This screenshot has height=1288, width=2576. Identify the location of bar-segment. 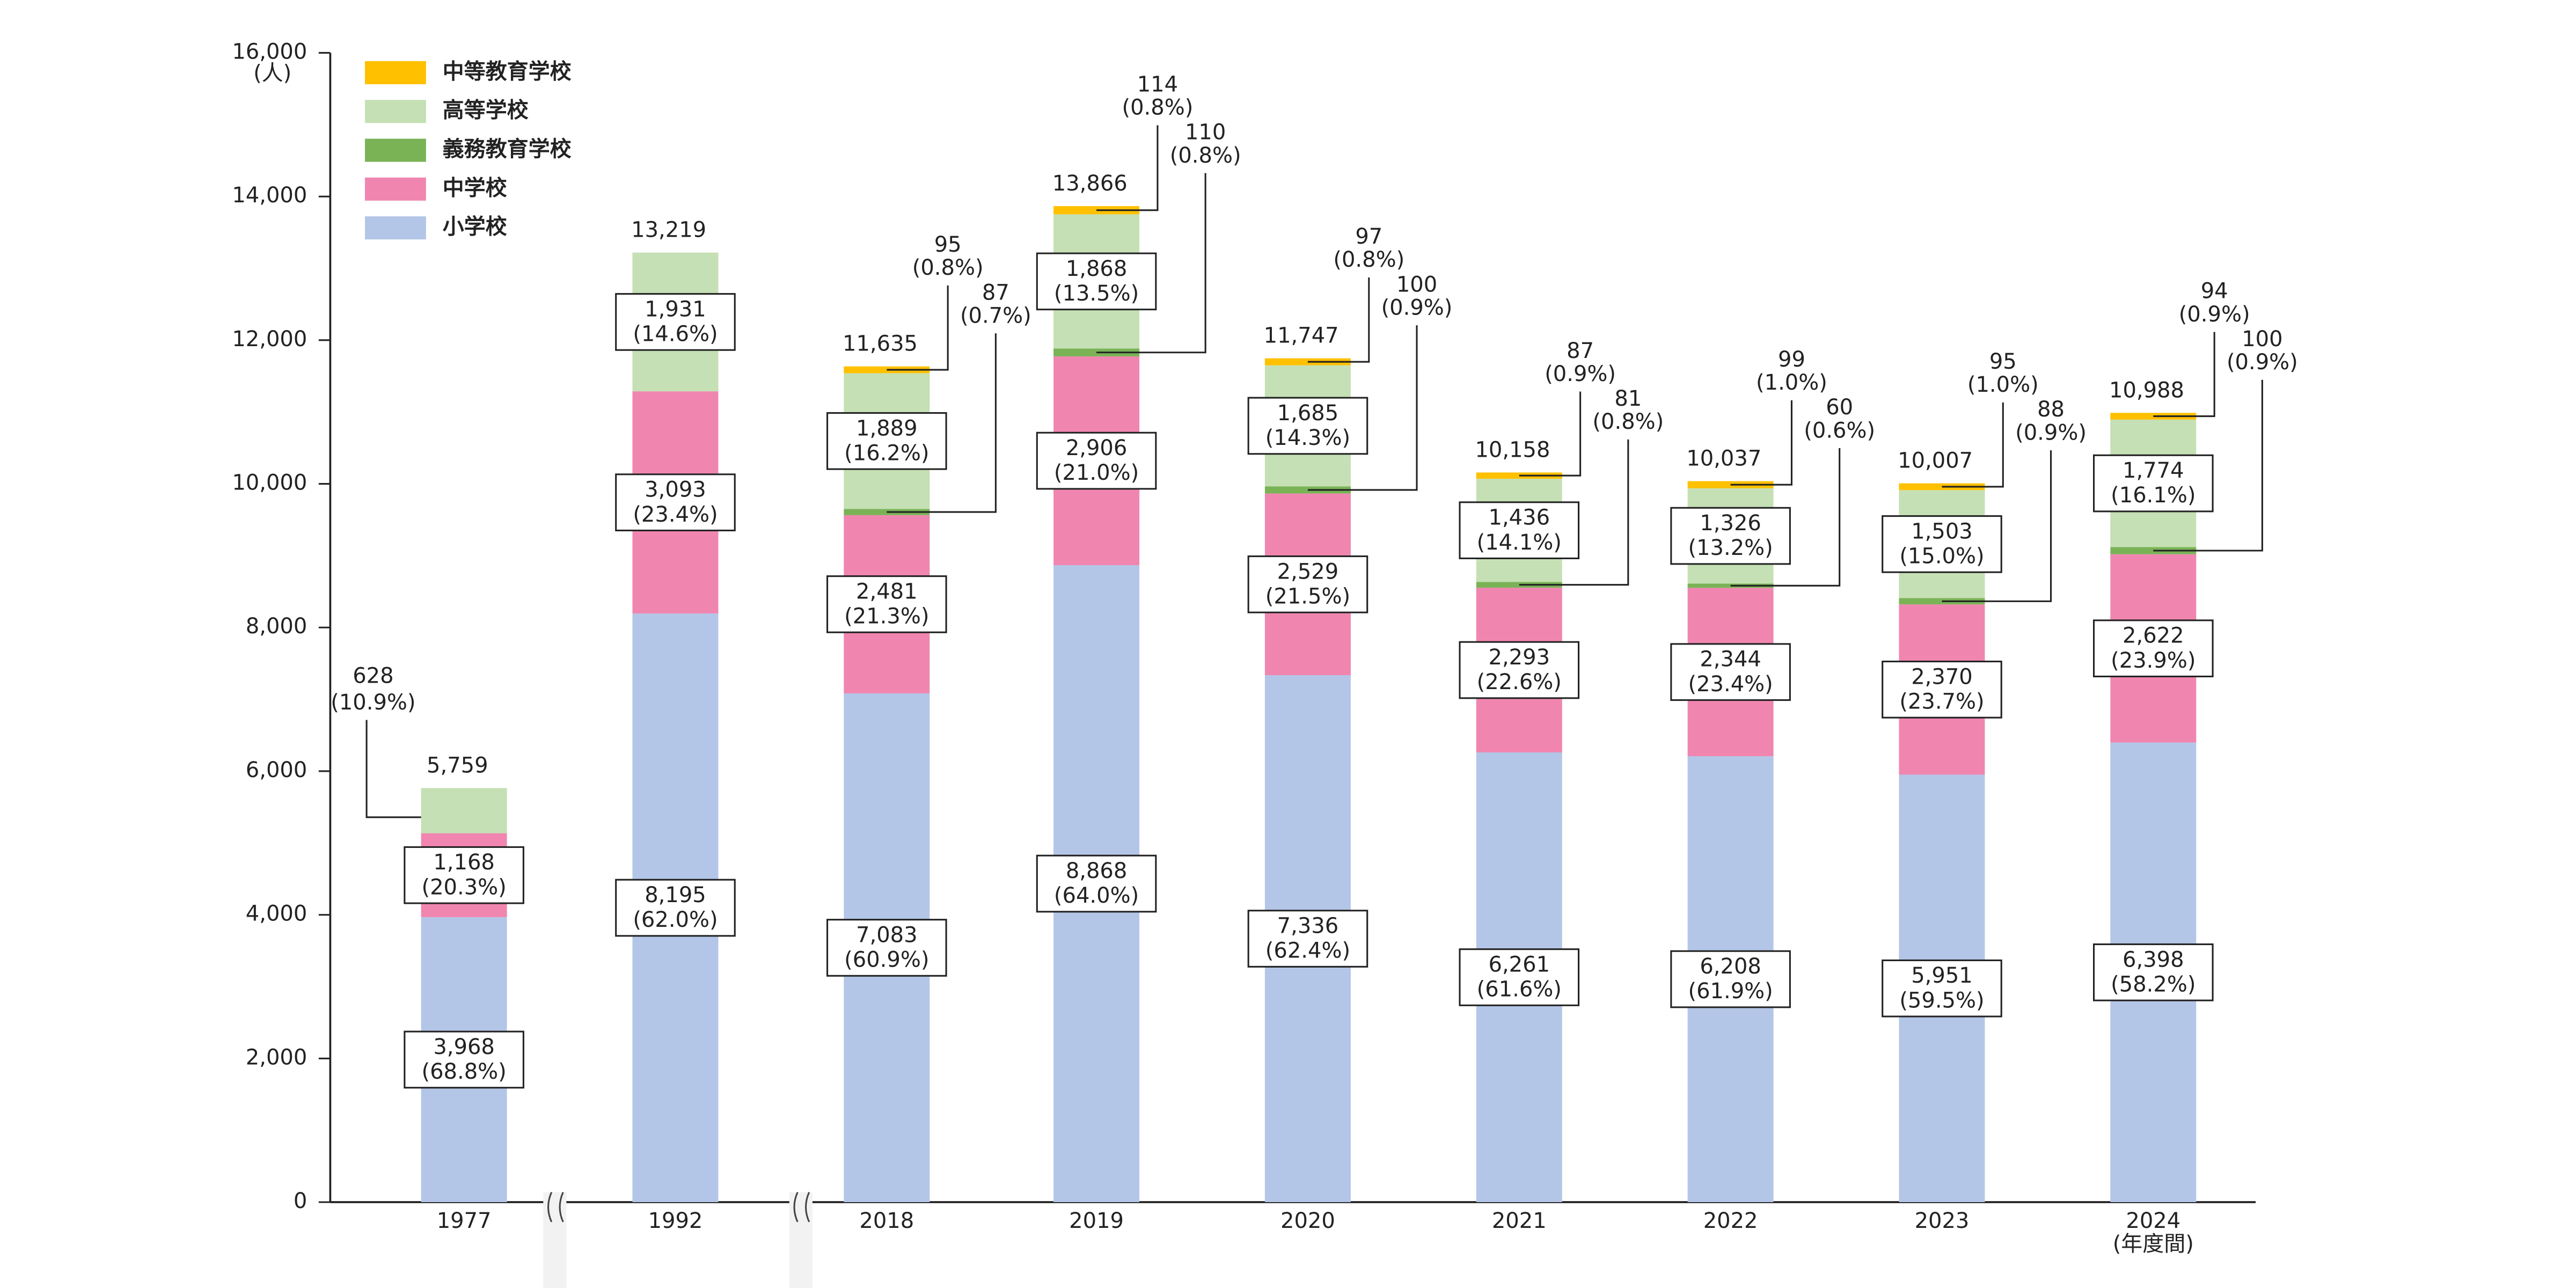
(464, 810).